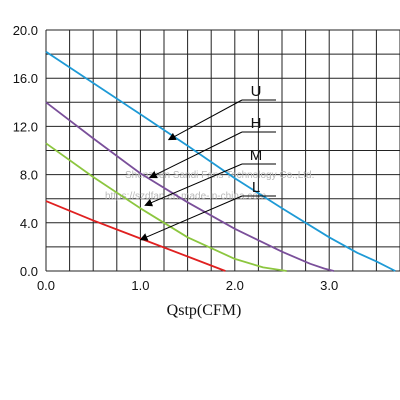 The height and width of the screenshot is (400, 400). What do you see at coordinates (46, 285) in the screenshot?
I see `x-tick-label: 0.0` at bounding box center [46, 285].